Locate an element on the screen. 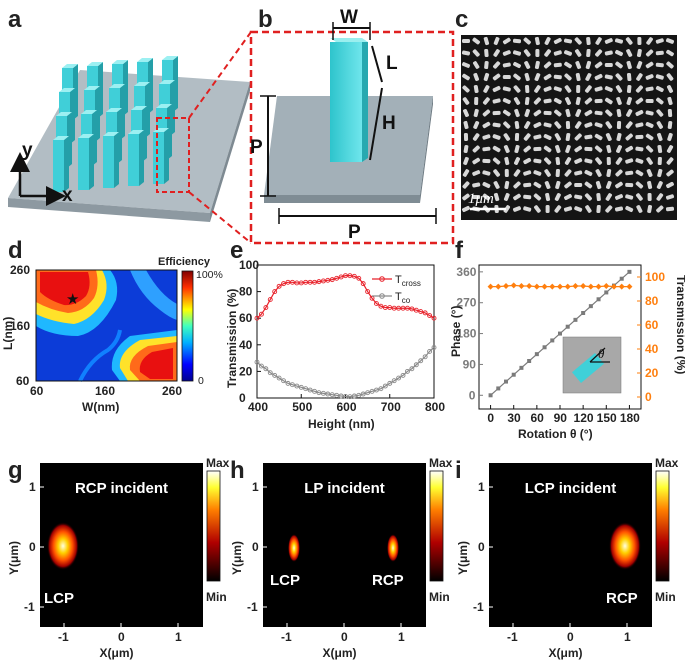  f-ytick-left: 0 is located at coordinates (472, 395).